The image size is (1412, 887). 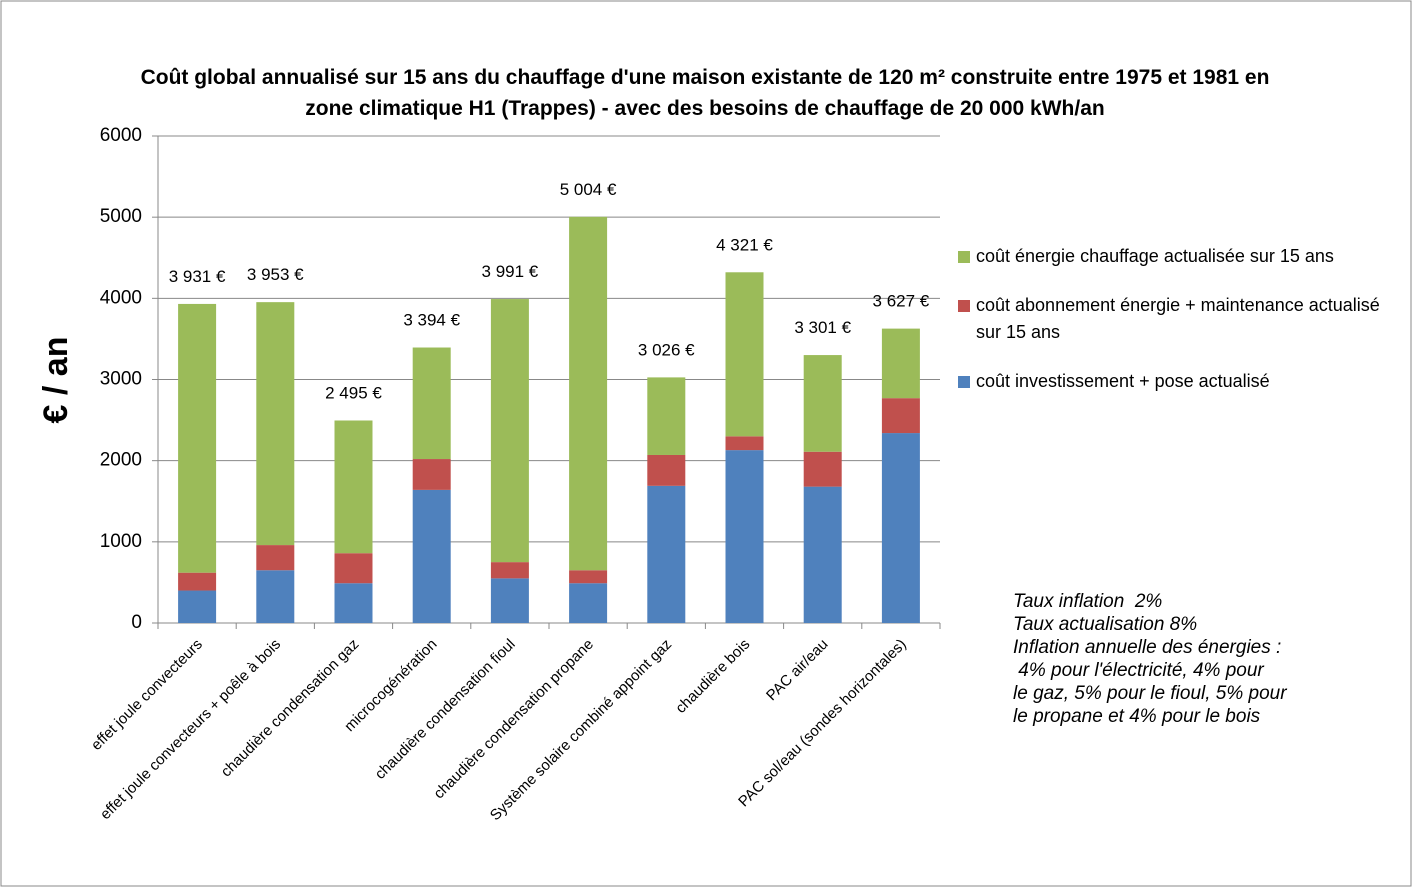 I want to click on x-tick-label: chaudière bois, so click(x=712, y=676).